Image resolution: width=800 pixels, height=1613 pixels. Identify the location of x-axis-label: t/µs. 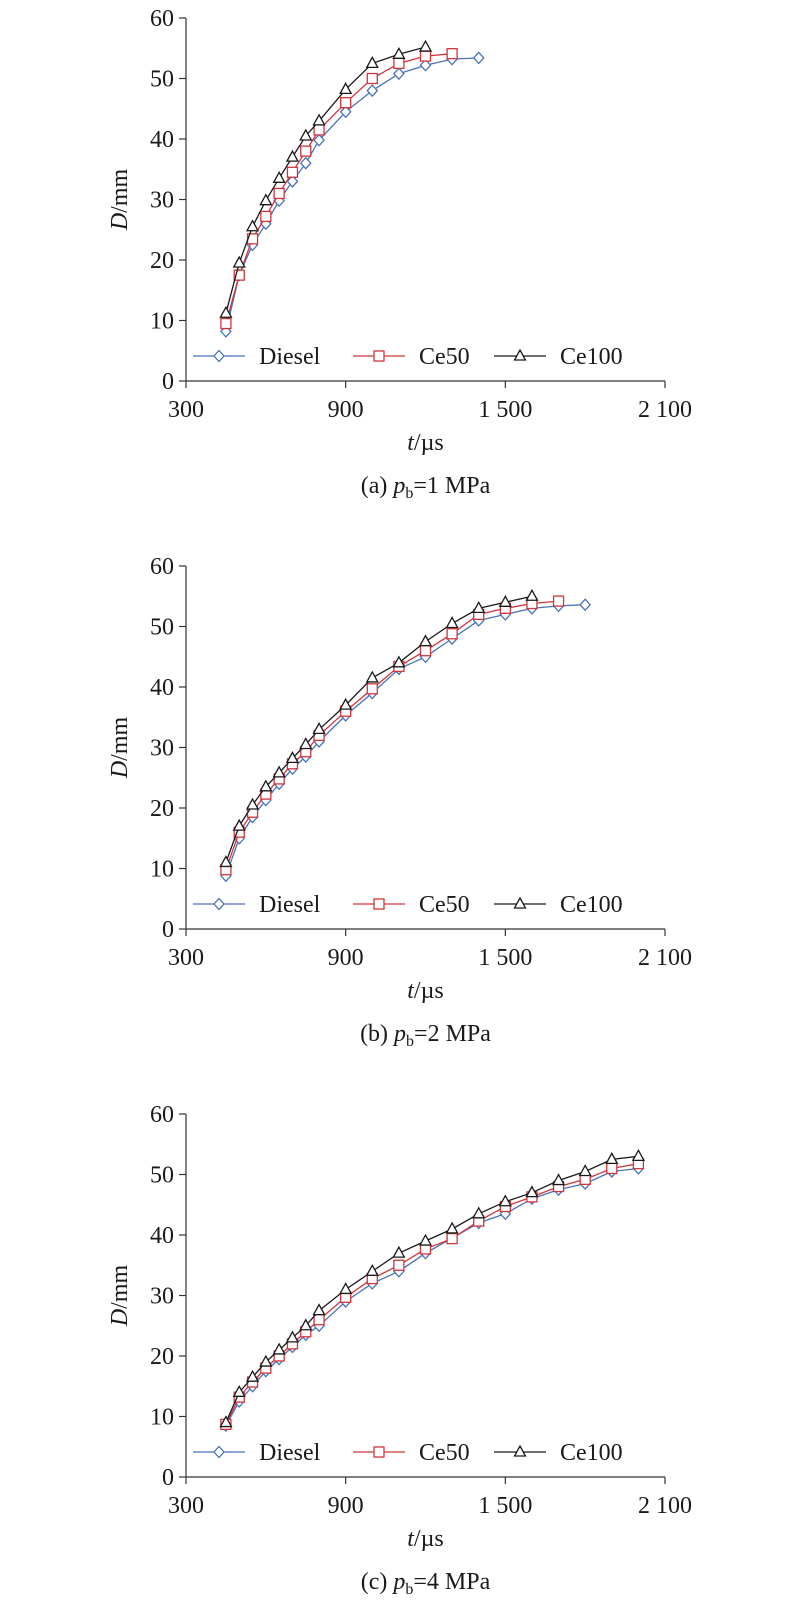
(425, 1539).